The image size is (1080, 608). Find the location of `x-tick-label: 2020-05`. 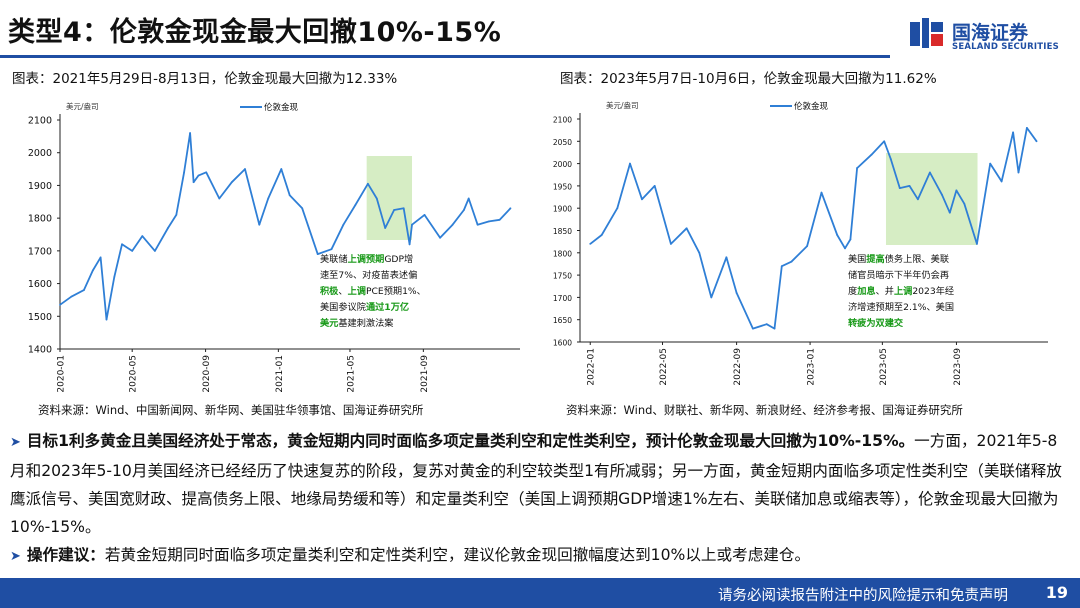

x-tick-label: 2020-05 is located at coordinates (134, 374).